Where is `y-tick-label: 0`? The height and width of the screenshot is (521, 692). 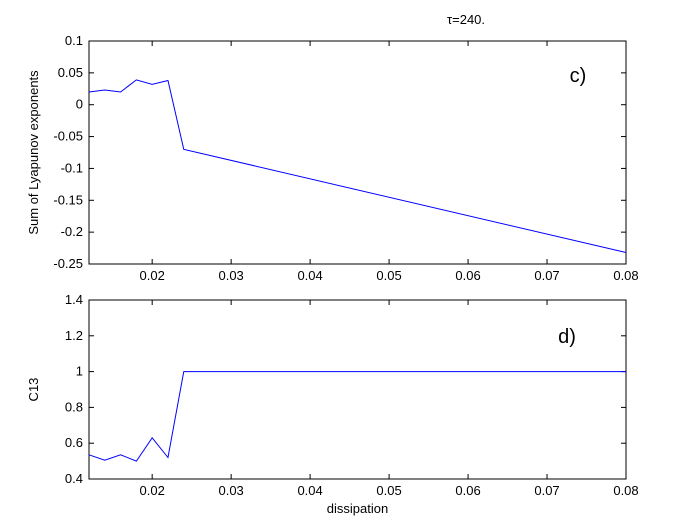 y-tick-label: 0 is located at coordinates (79, 104).